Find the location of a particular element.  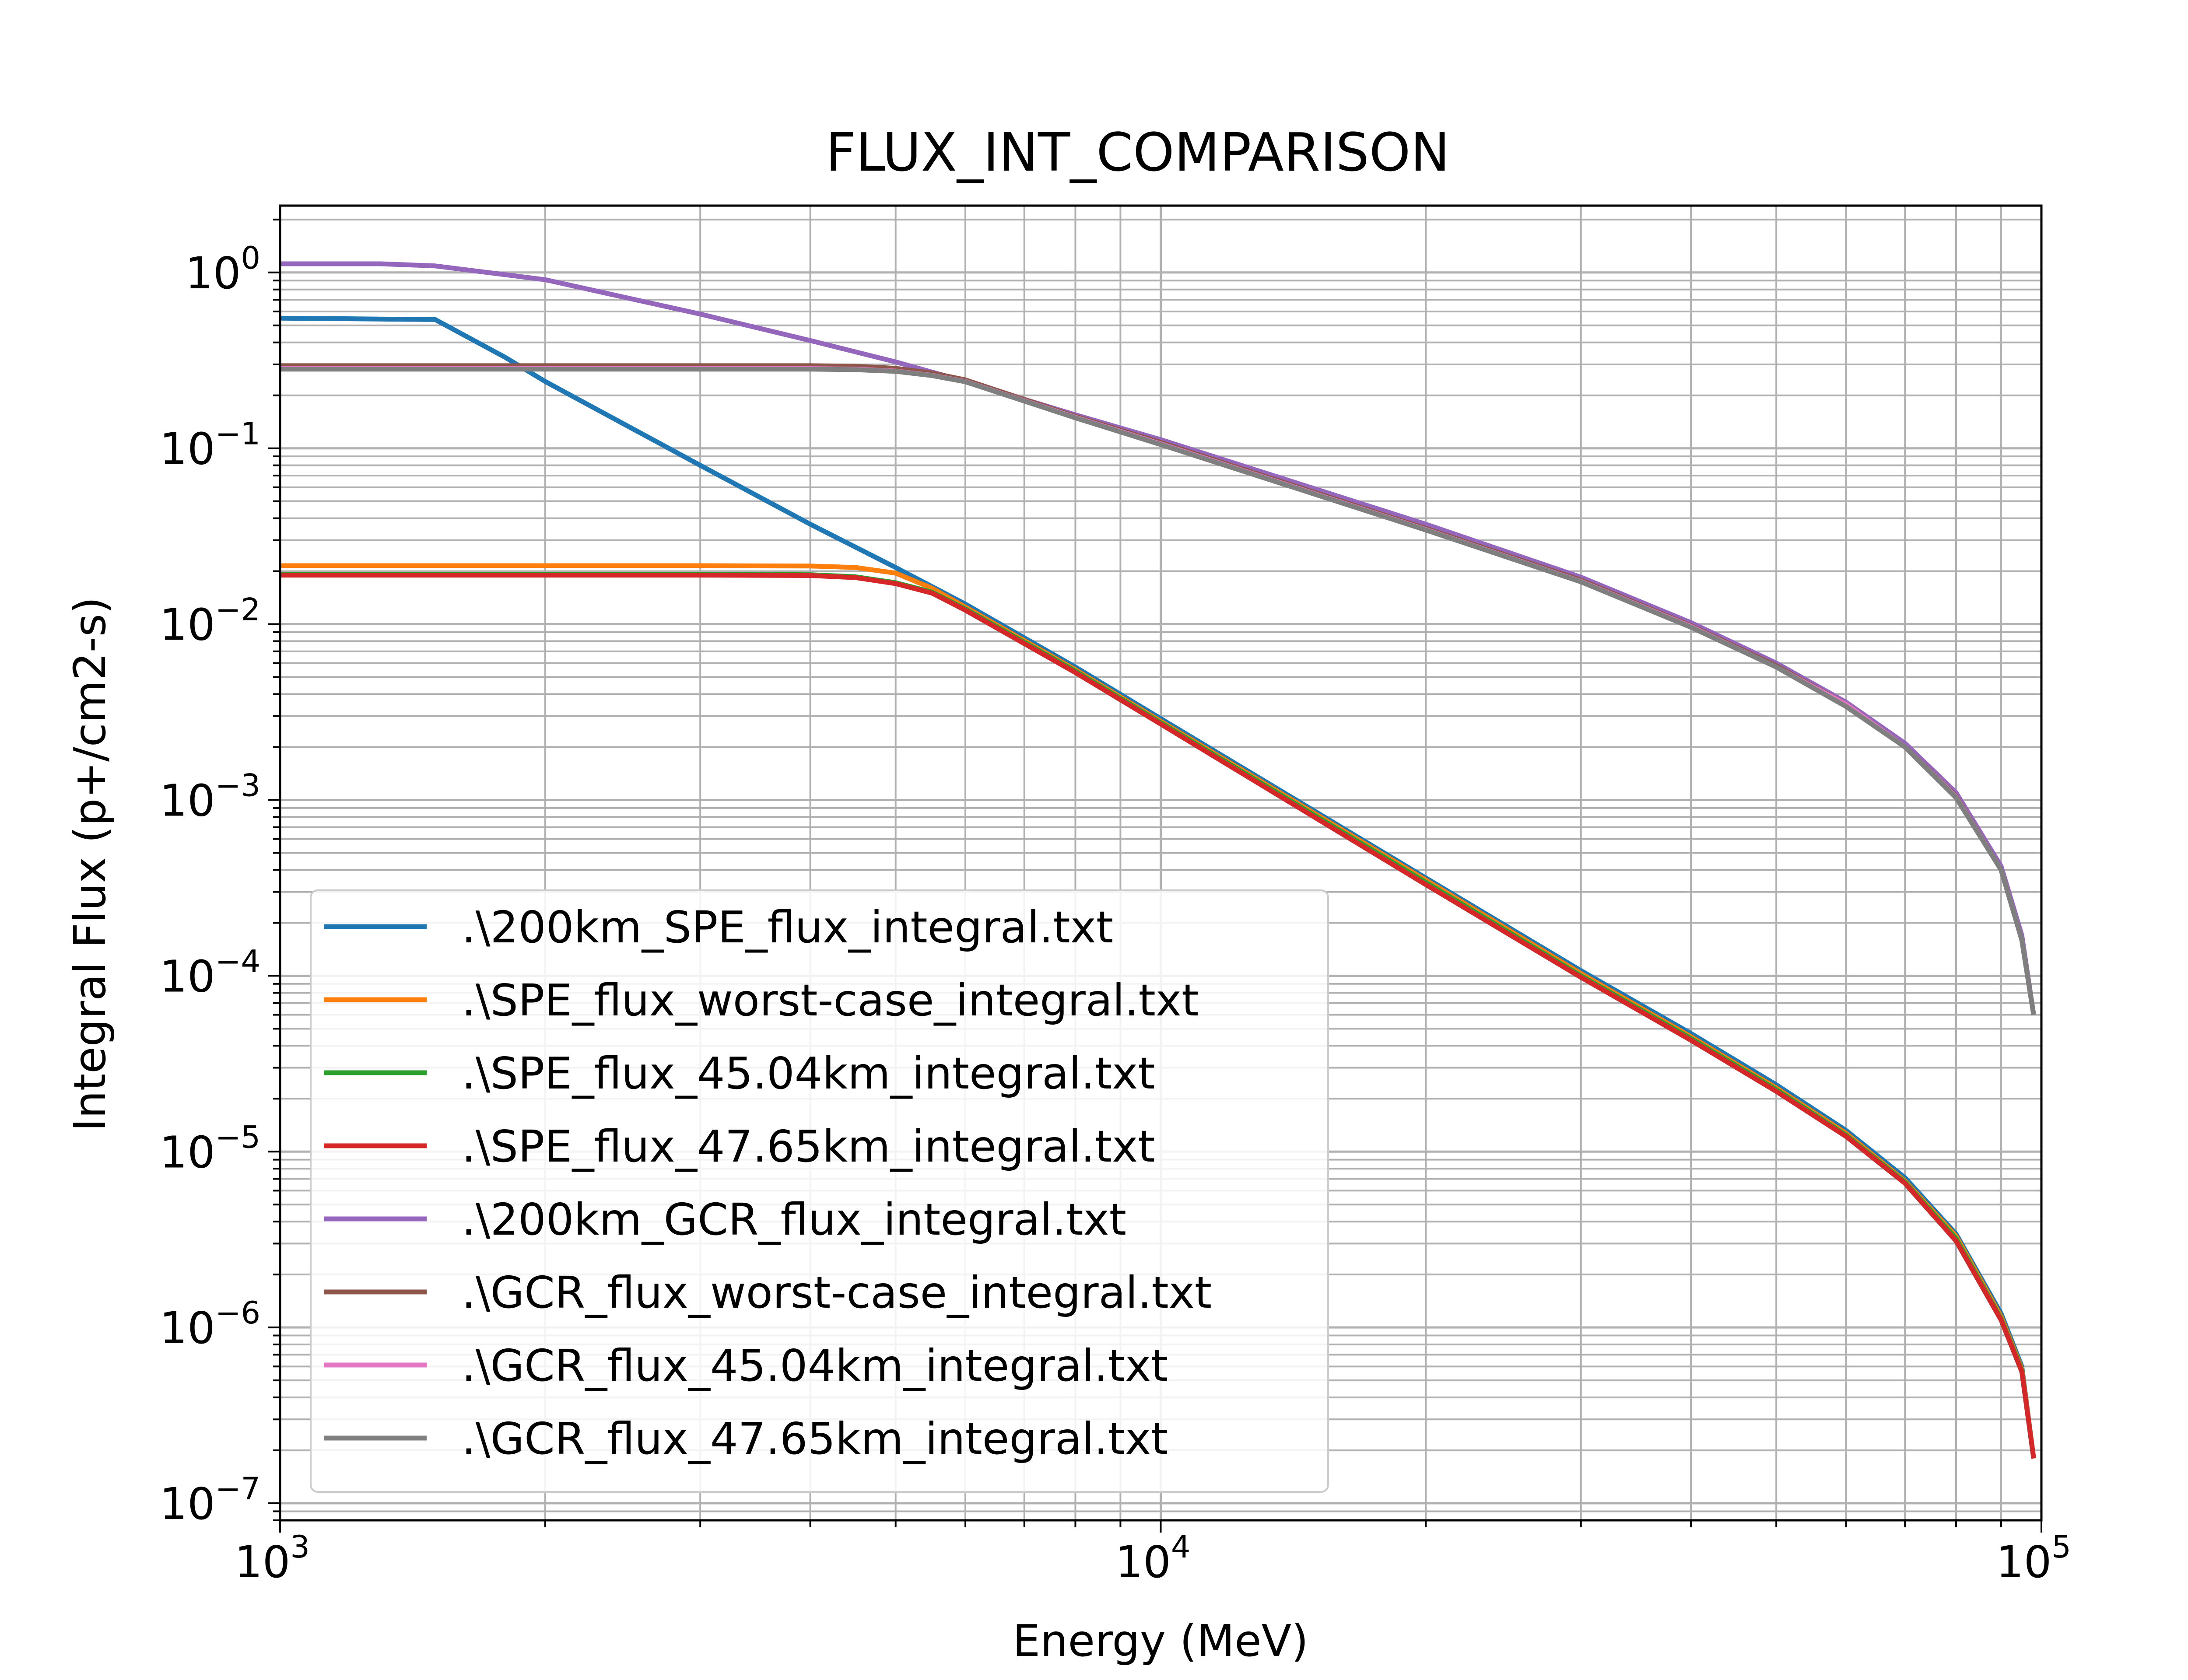

y-tick-label: 10⁻³ is located at coordinates (210, 796).